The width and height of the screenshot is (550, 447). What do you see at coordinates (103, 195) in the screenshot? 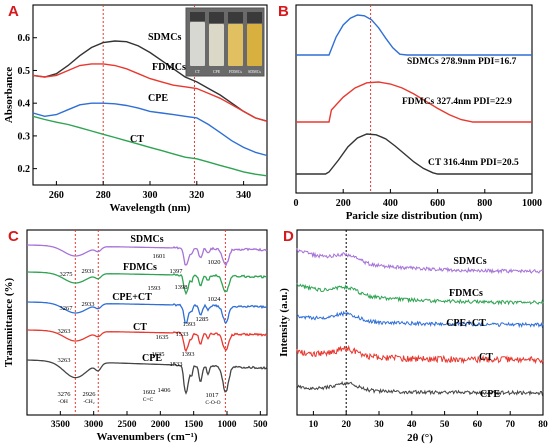
I see `a-xtick-label-1: 280` at bounding box center [103, 195].